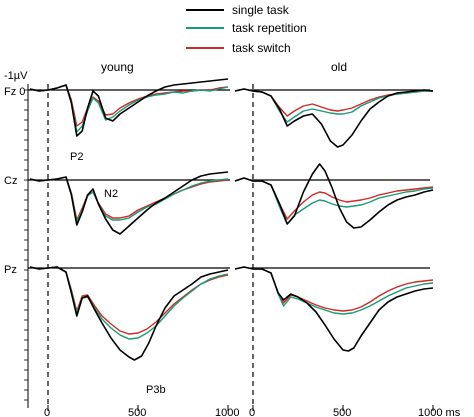 The height and width of the screenshot is (417, 474). Describe the element at coordinates (269, 28) in the screenshot. I see `legend-label-task-repetition: task repetition` at that location.